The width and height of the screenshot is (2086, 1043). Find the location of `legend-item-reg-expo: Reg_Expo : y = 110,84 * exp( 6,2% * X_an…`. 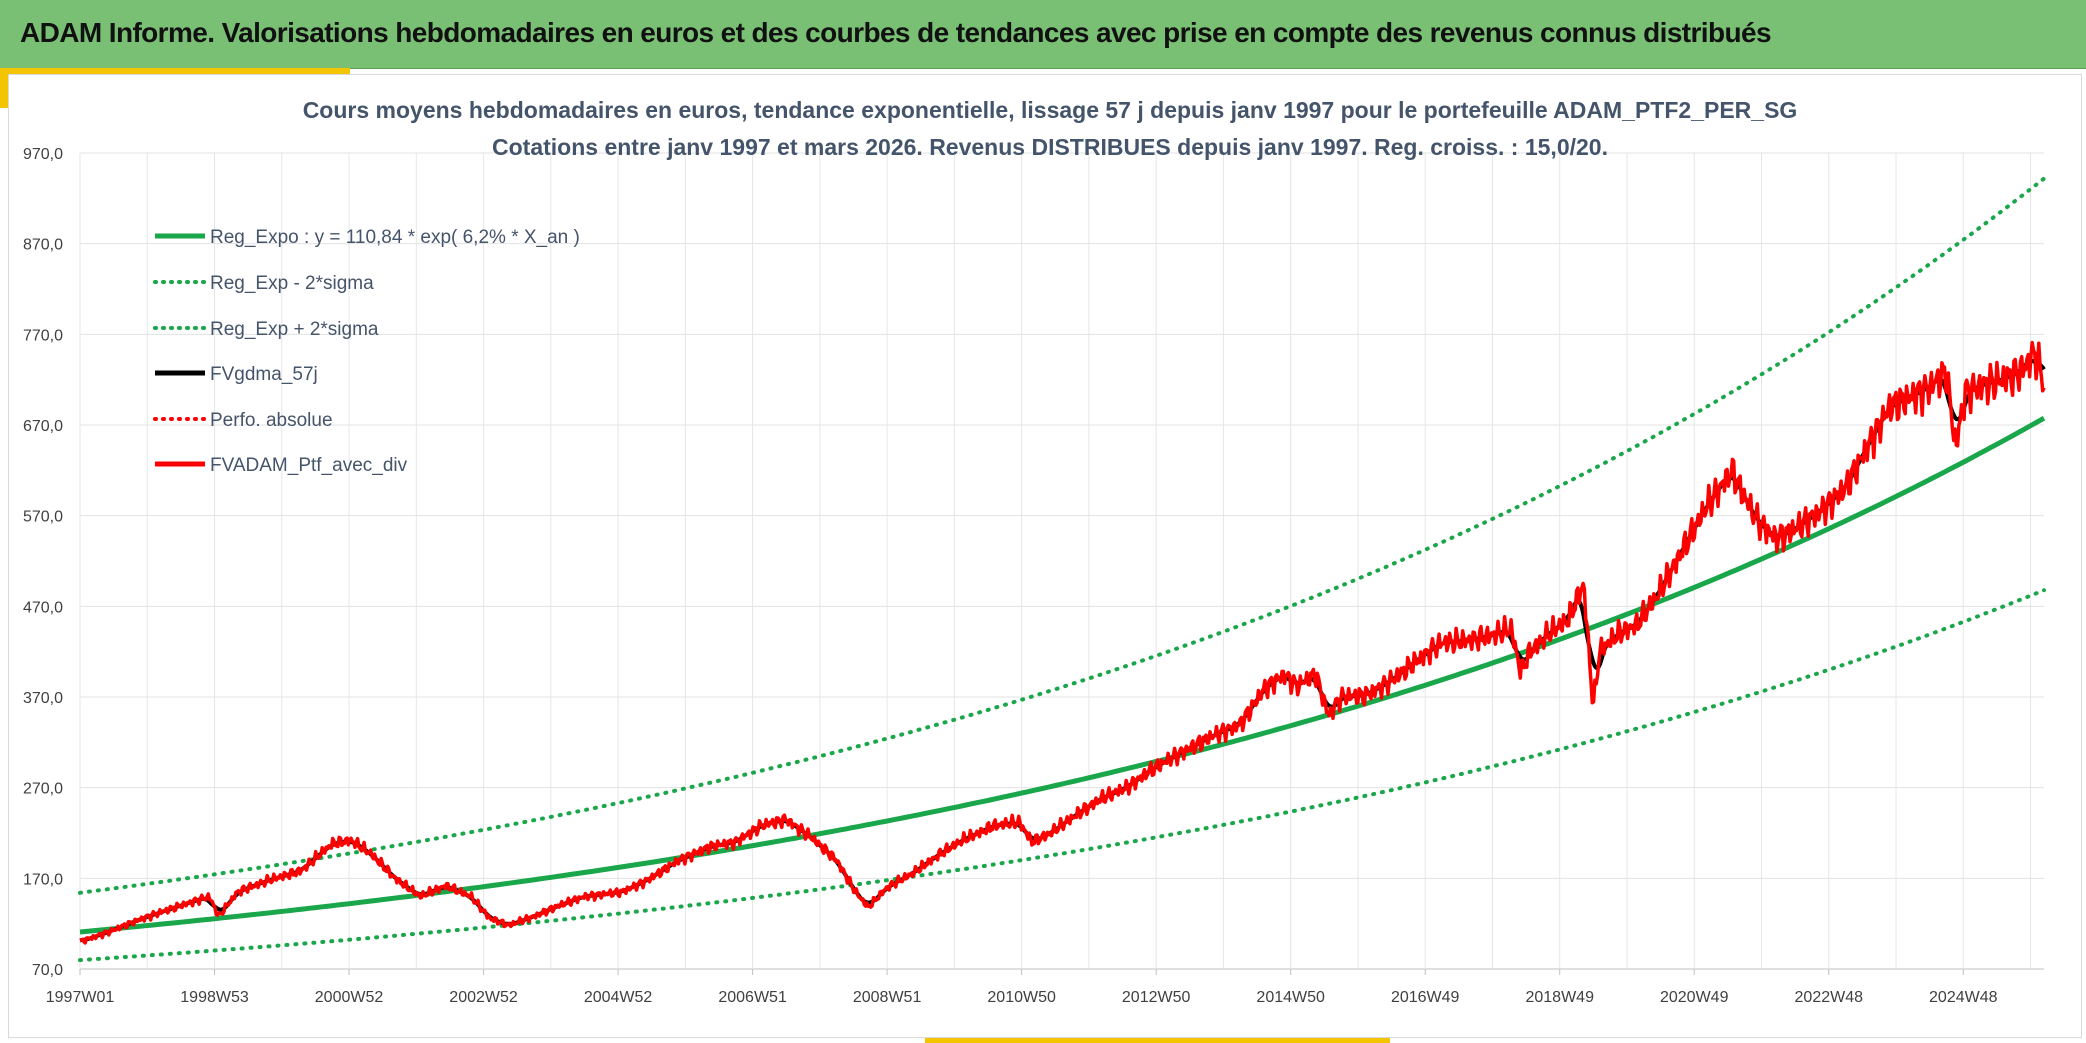

legend-item-reg-expo: Reg_Expo : y = 110,84 * exp( 6,2% * X_an… is located at coordinates (367, 237).